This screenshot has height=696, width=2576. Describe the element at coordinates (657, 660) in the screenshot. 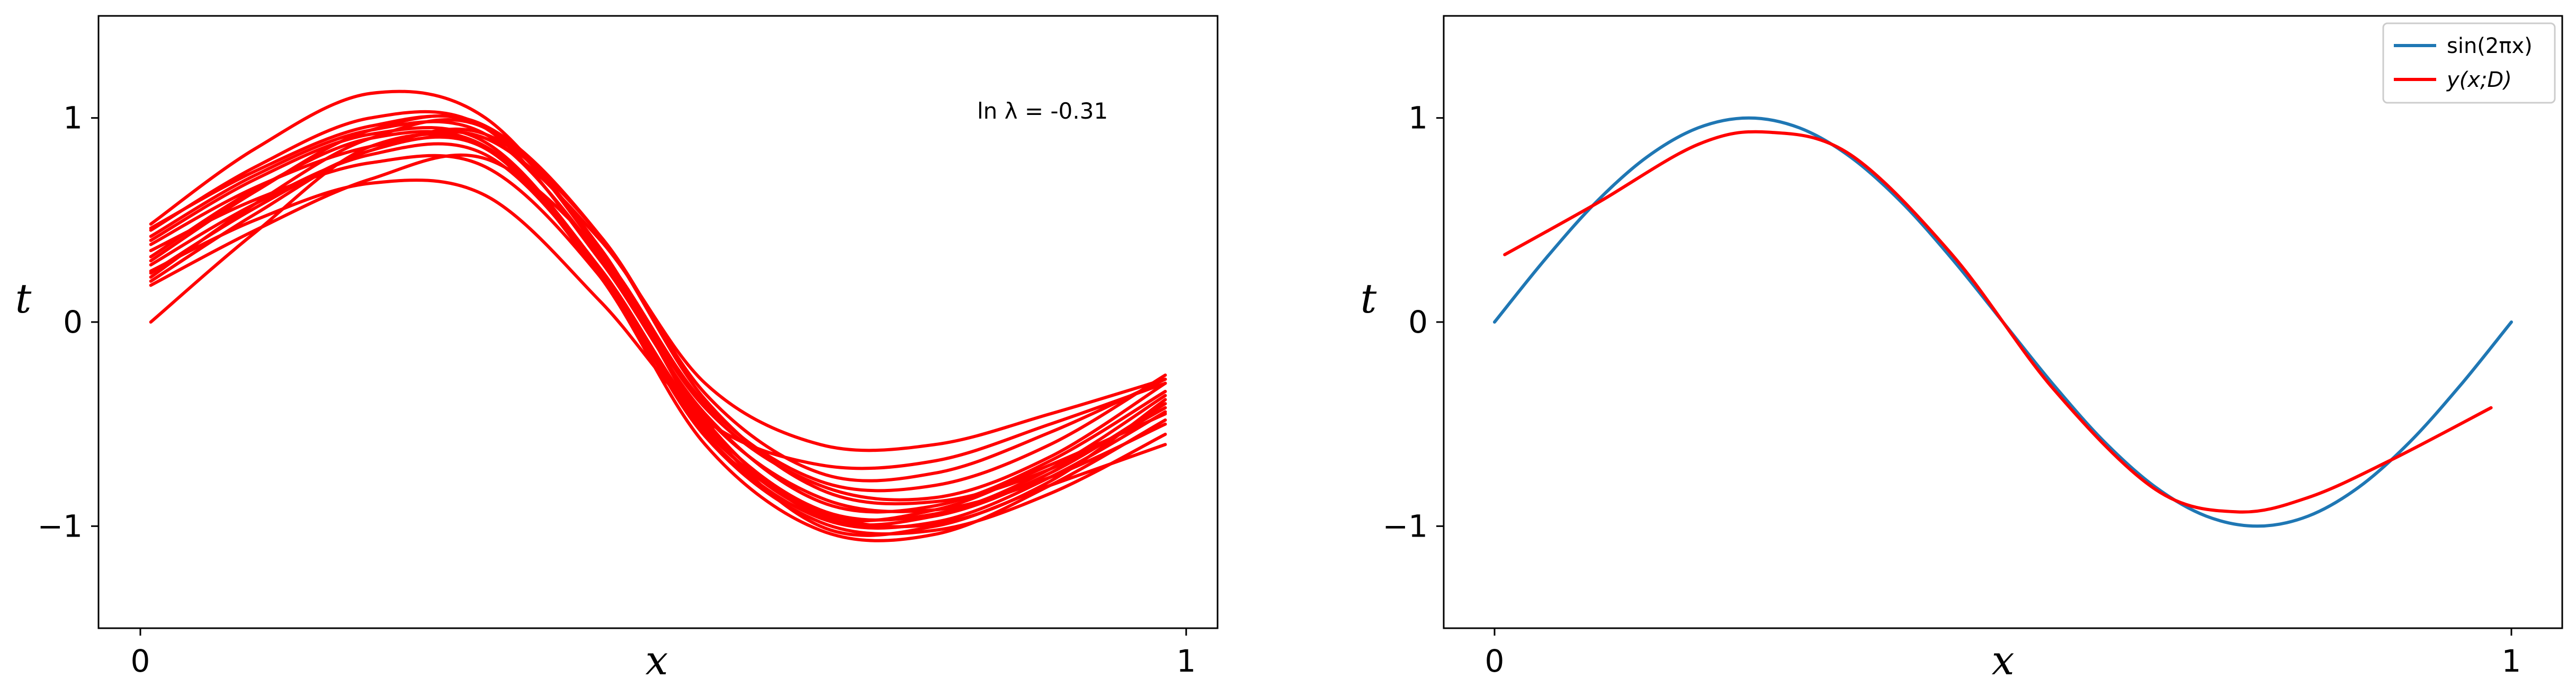

I see `x-axis-label-left: x` at that location.